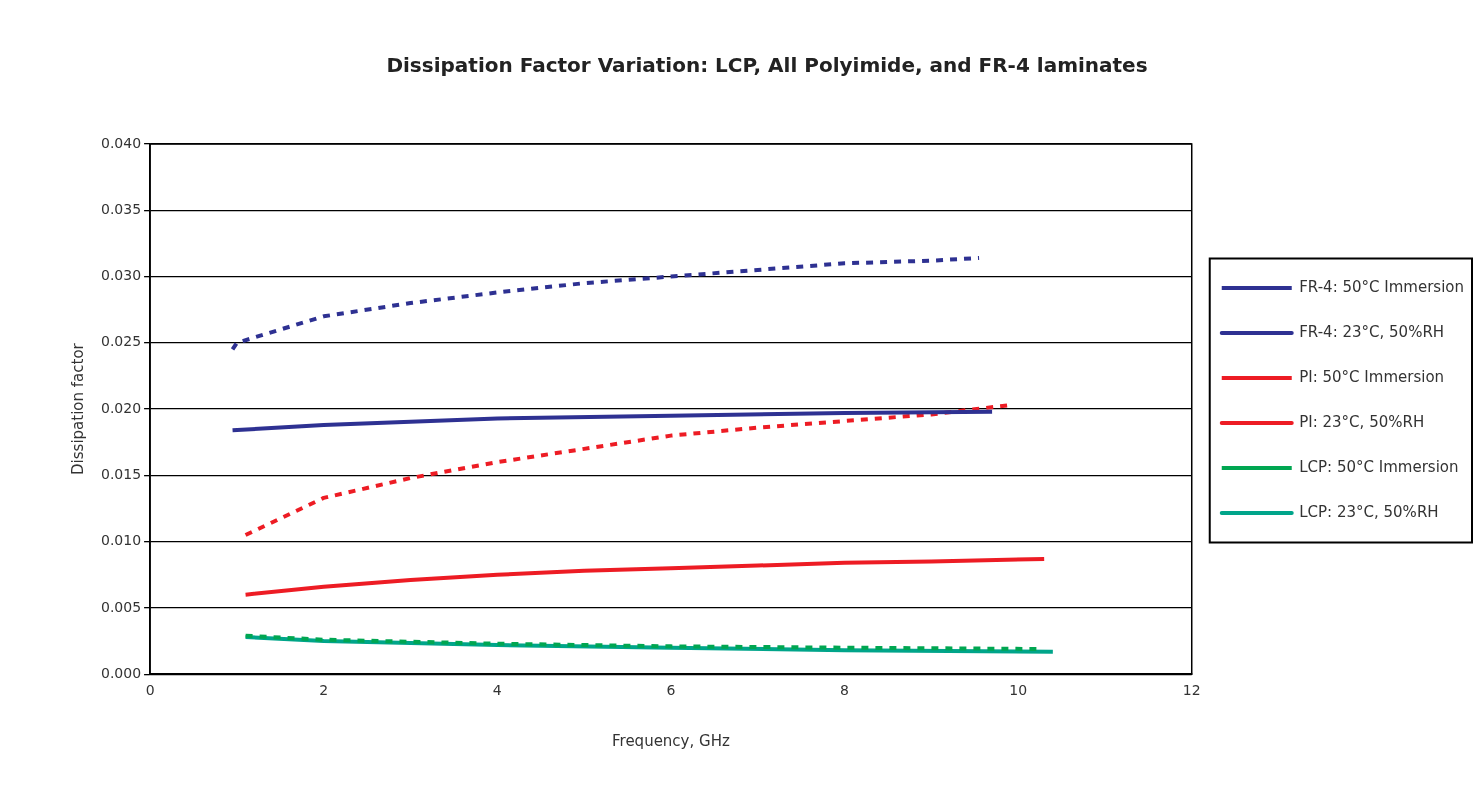  What do you see at coordinates (121, 606) in the screenshot?
I see `y-tick-label: 0.005` at bounding box center [121, 606].